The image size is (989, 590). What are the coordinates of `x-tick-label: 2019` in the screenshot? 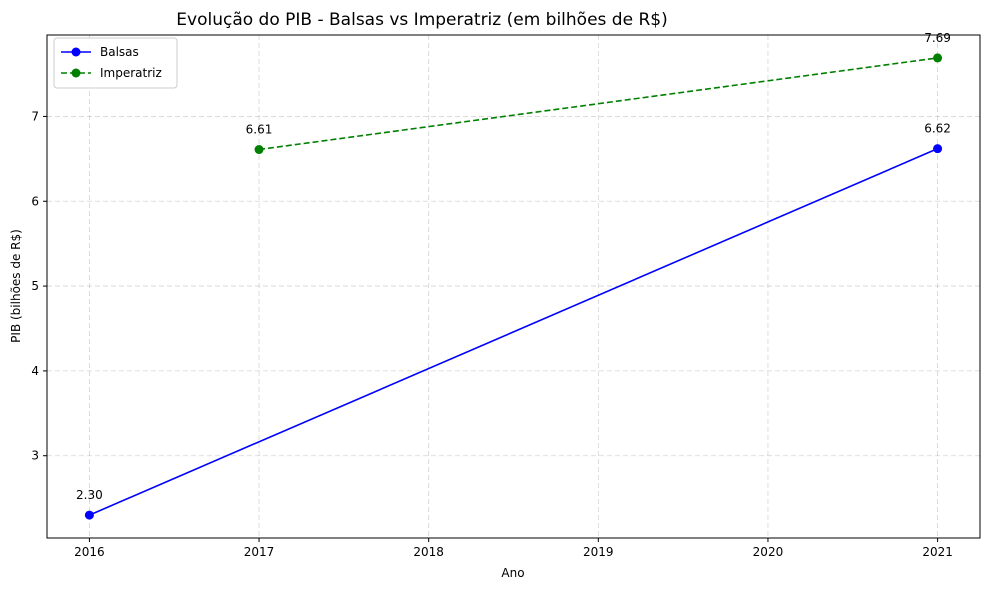 It's located at (598, 552).